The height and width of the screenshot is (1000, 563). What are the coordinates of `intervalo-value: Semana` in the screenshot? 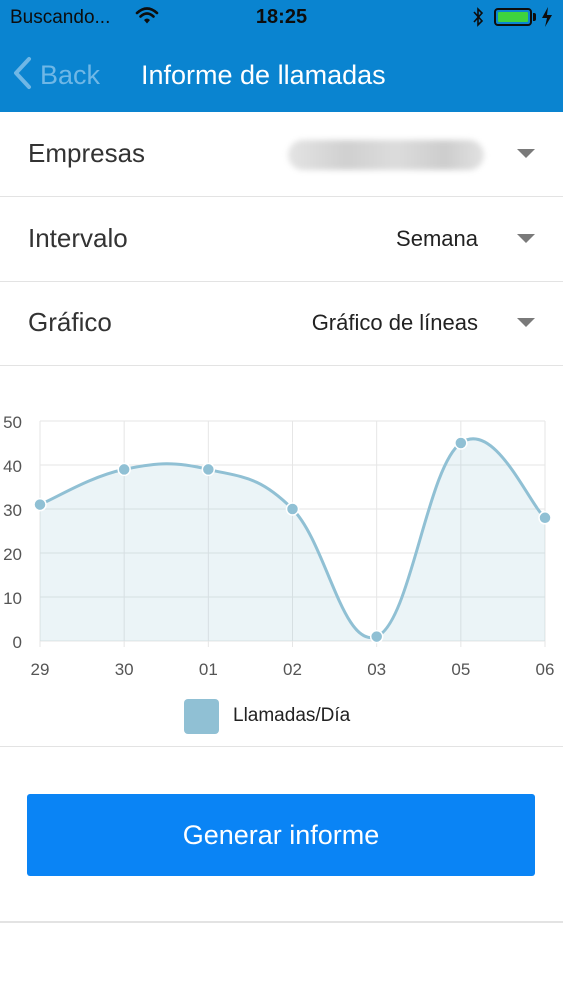 It's located at (437, 238).